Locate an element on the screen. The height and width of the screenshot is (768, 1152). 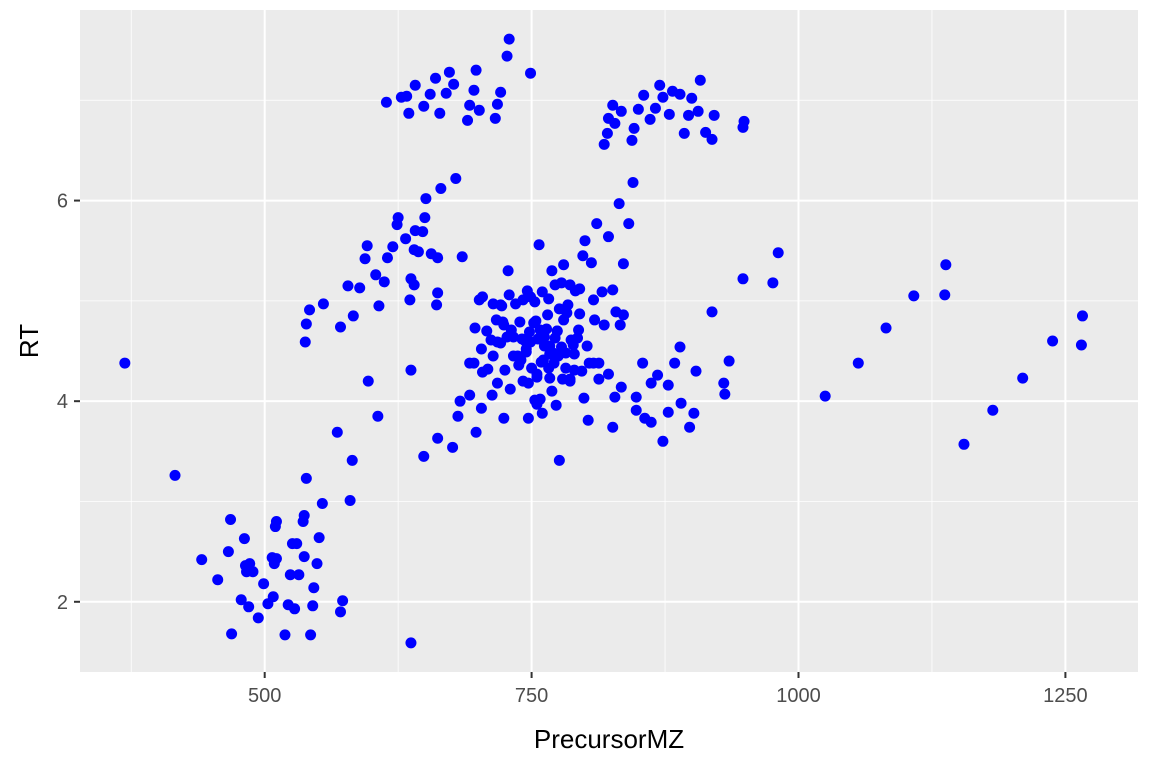
y-axis: 2 4 6 is located at coordinates (68, 402).